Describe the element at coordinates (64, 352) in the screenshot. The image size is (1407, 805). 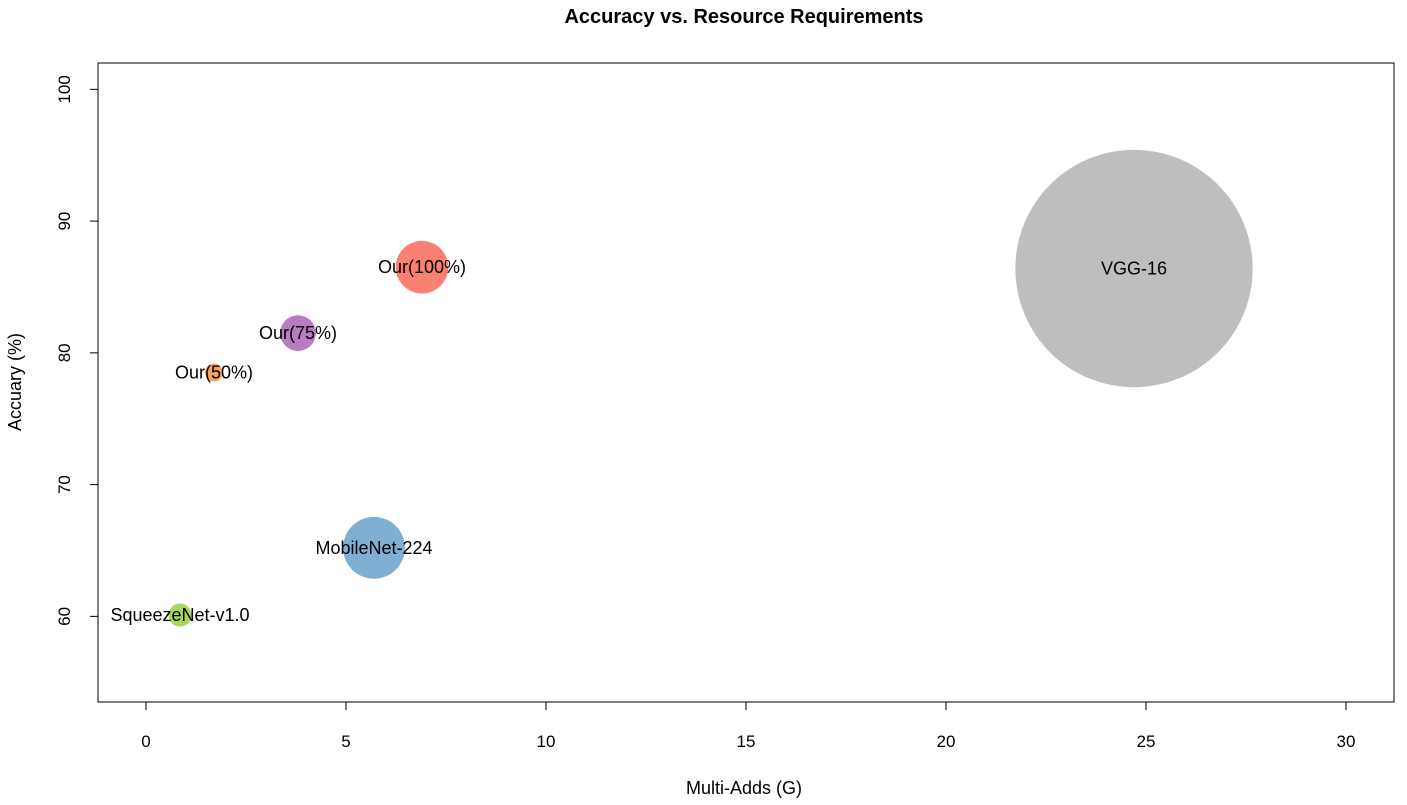
I see `y-tick-label: 80` at that location.